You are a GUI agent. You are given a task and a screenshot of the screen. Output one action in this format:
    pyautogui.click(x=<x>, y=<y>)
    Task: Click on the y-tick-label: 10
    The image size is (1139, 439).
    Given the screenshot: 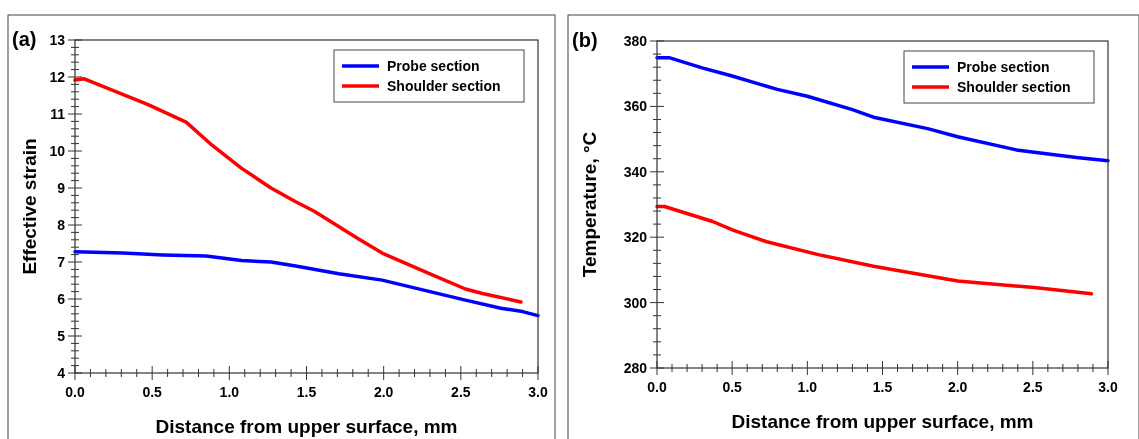 What is the action you would take?
    pyautogui.click(x=57, y=151)
    